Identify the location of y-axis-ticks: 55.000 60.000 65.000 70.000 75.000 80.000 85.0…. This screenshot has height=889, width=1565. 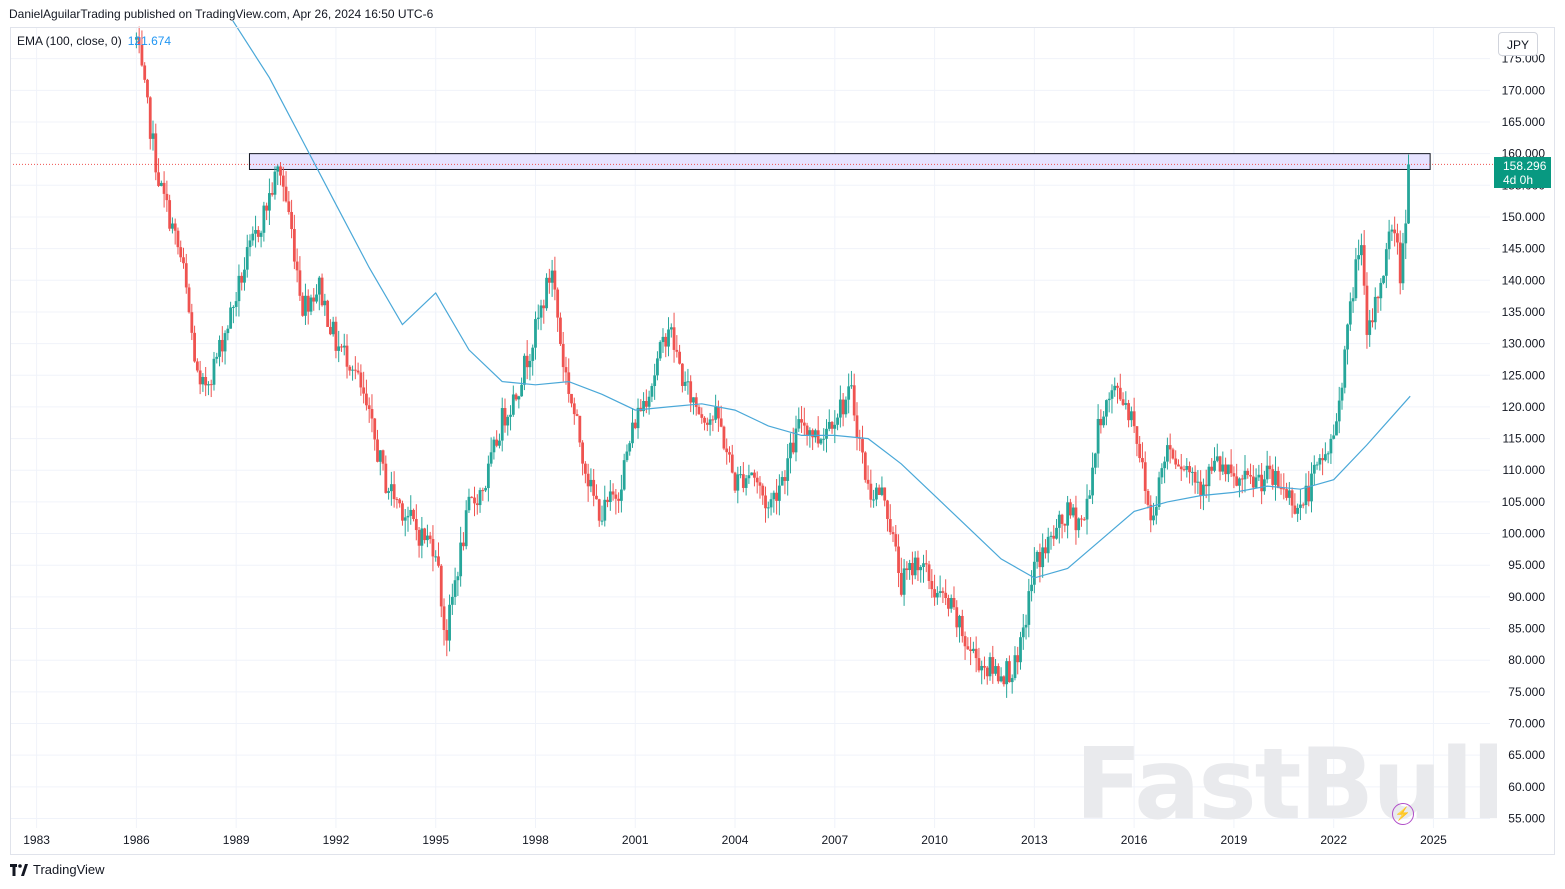
(1524, 439).